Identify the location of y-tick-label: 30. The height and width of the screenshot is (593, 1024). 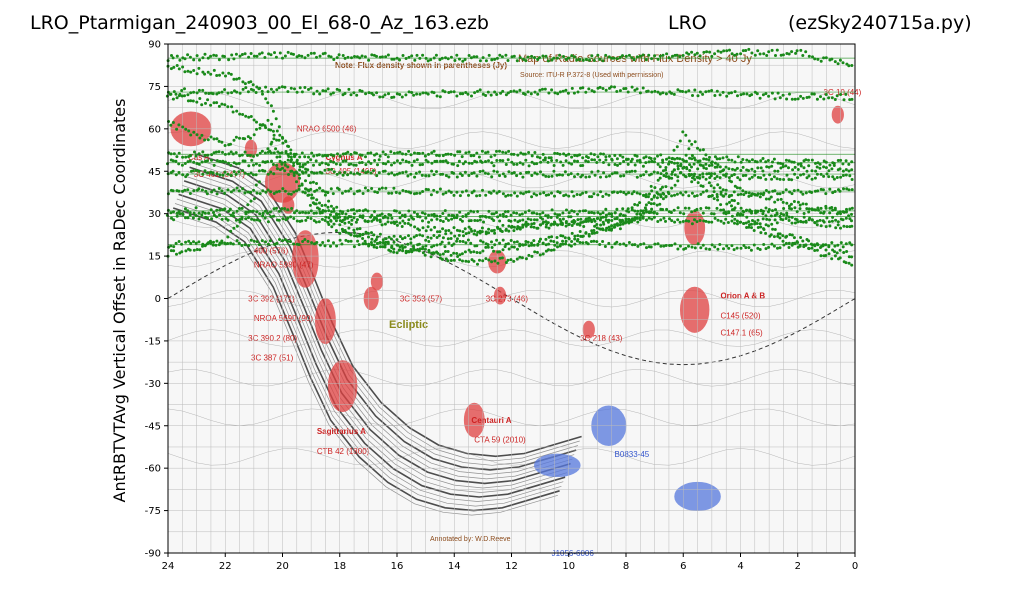
(154, 214).